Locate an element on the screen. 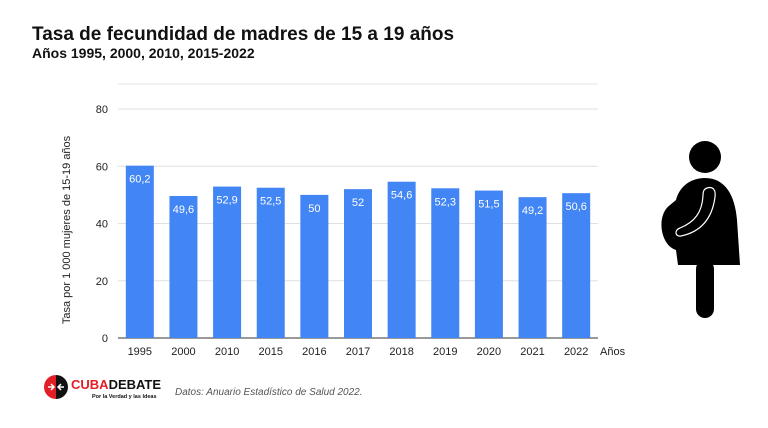  data-label: 52,3 is located at coordinates (445, 202).